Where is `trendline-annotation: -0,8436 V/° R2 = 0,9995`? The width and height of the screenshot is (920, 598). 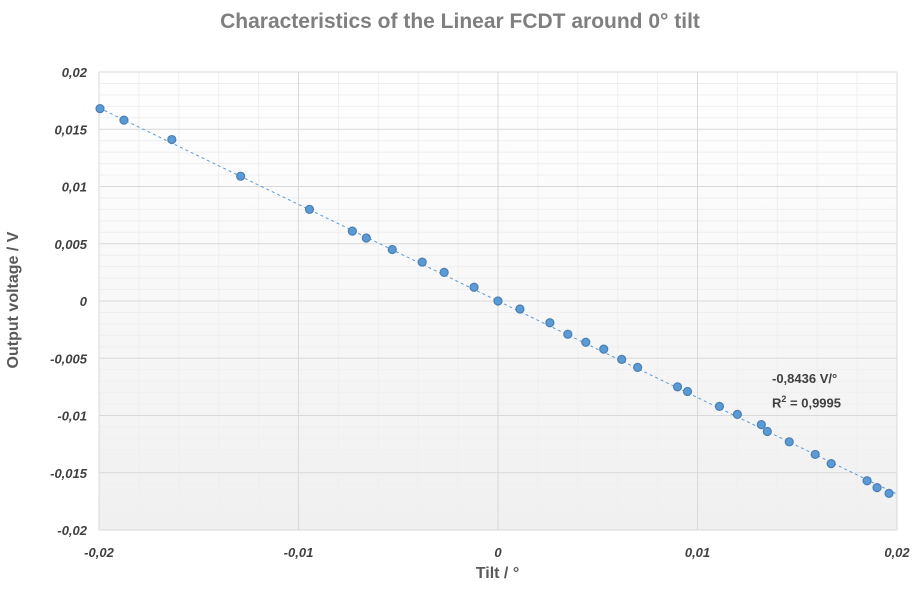
trendline-annotation: -0,8436 V/° R2 = 0,9995 is located at coordinates (806, 391).